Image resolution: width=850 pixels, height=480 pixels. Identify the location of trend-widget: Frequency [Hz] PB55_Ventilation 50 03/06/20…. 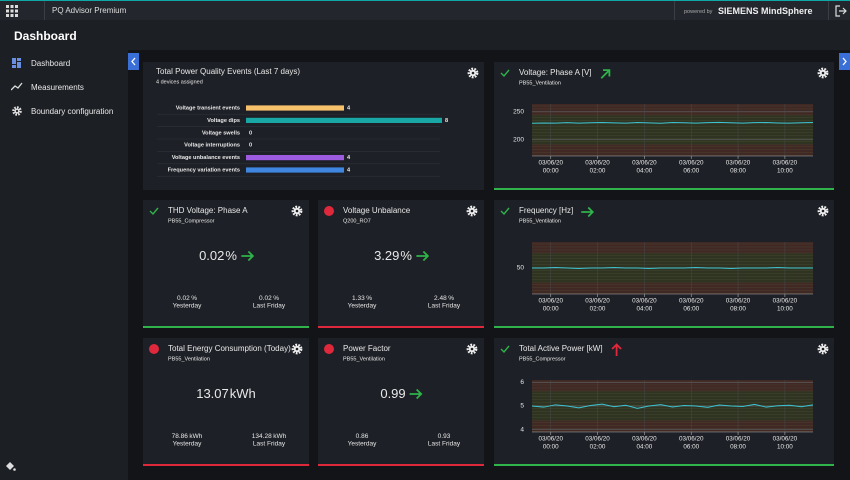
(664, 264).